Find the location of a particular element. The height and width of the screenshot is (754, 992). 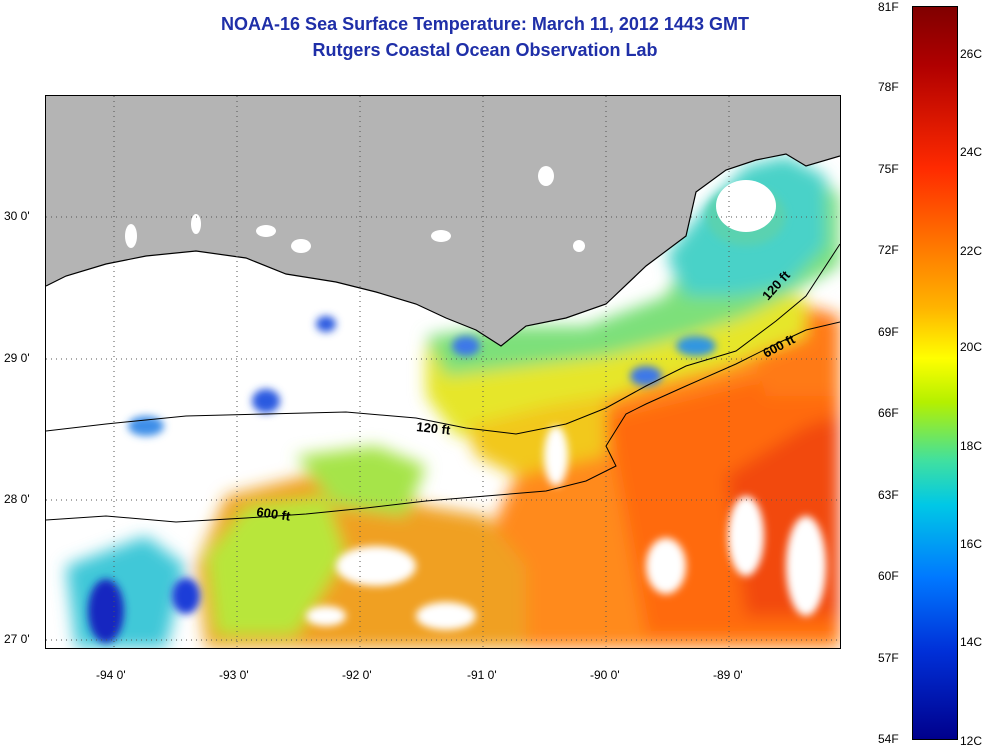

colorbar-f-label: 78F is located at coordinates (888, 87).